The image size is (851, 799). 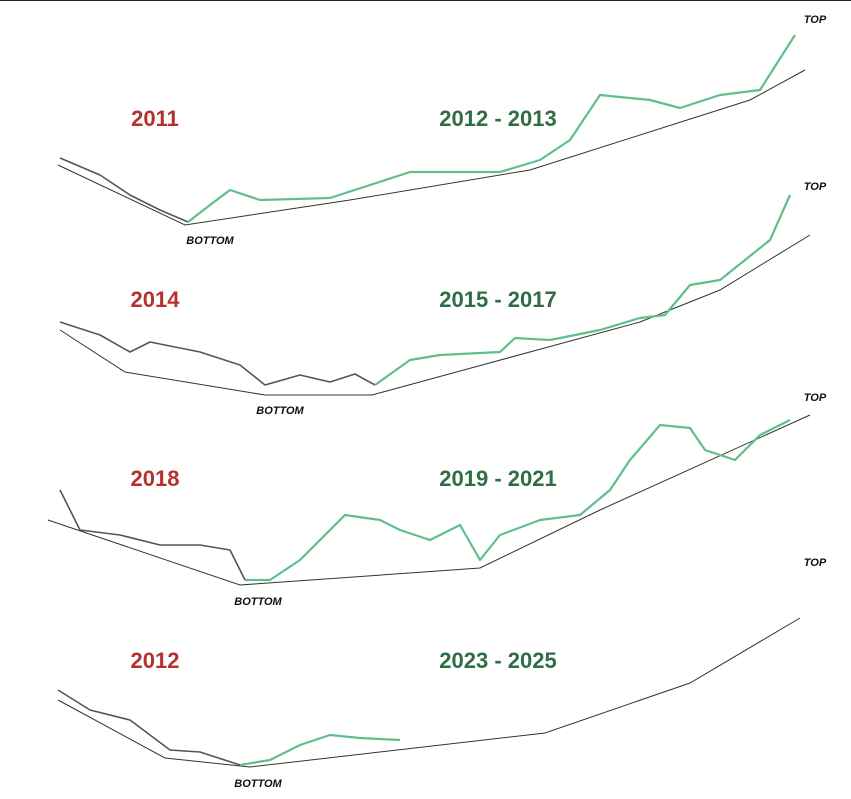 I want to click on bear-label: 2011, so click(x=155, y=118).